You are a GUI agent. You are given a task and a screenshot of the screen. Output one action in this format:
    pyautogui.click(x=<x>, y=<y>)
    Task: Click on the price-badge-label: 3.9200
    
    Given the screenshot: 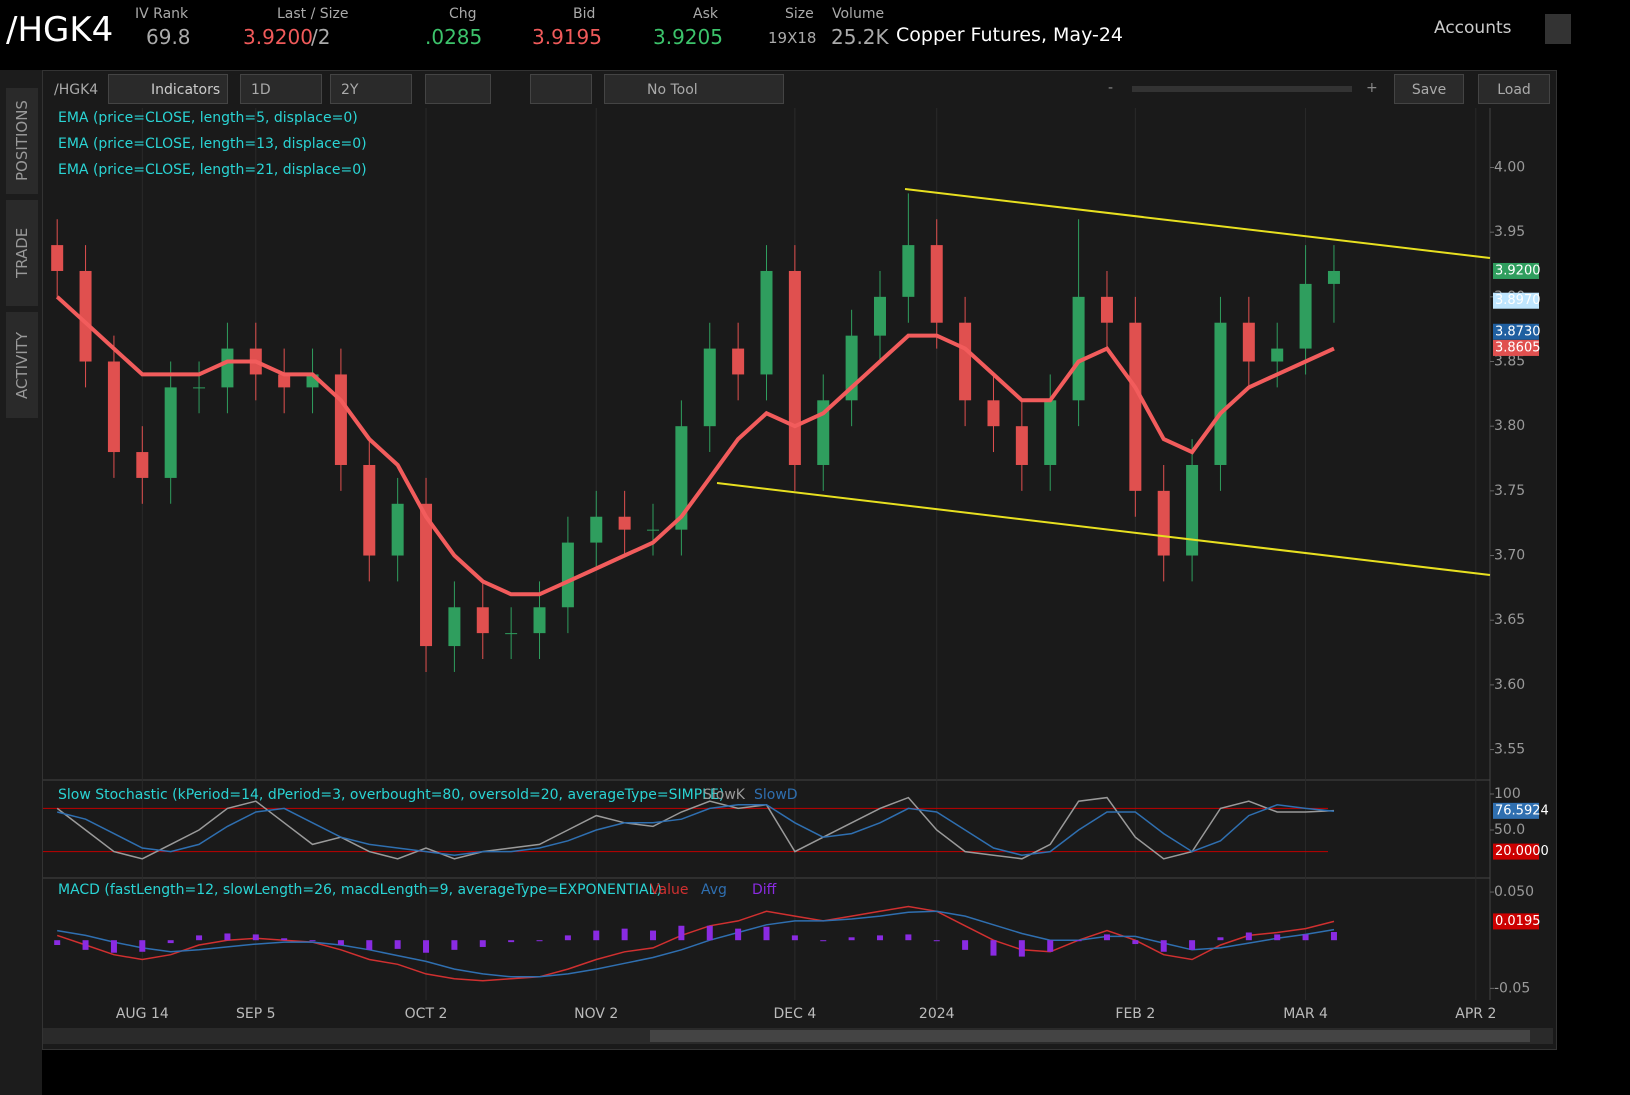 What is the action you would take?
    pyautogui.click(x=1518, y=270)
    